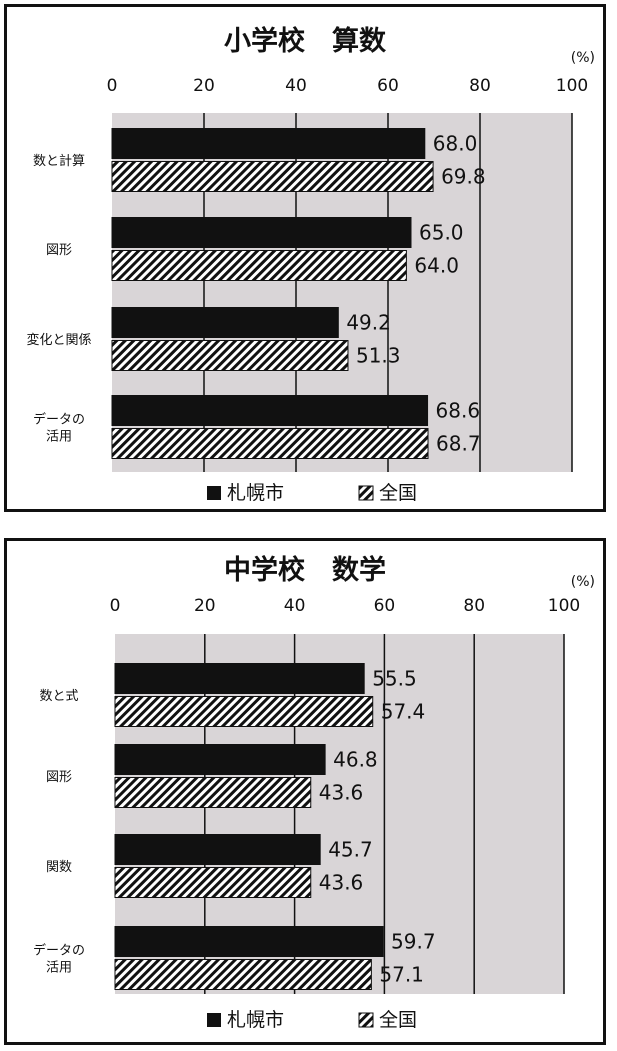  What do you see at coordinates (305, 570) in the screenshot?
I see `chart-title: 中学校 数学` at bounding box center [305, 570].